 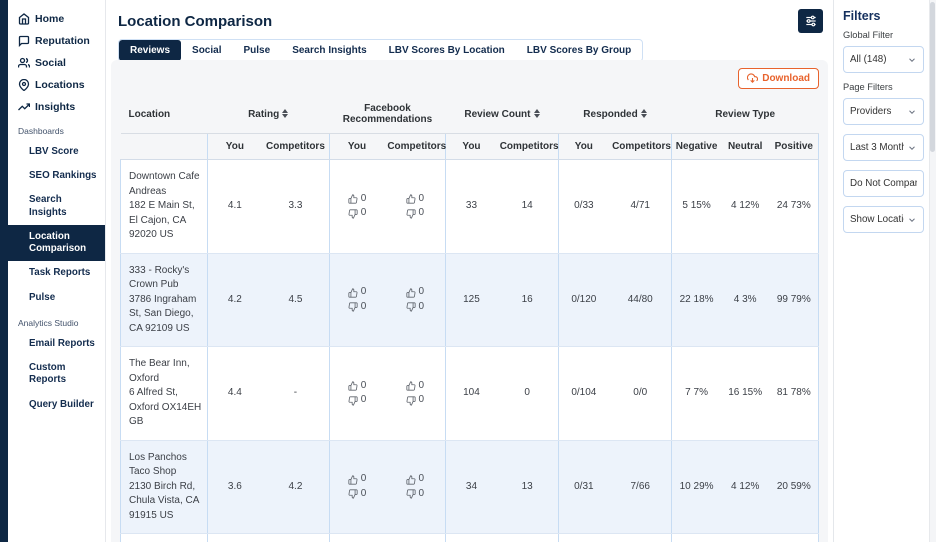 I want to click on insights-icon, so click(x=24, y=107).